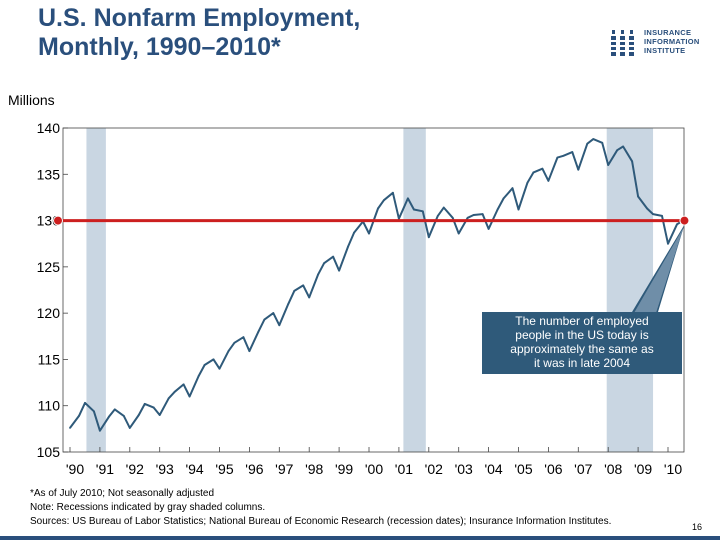 The width and height of the screenshot is (720, 540). Describe the element at coordinates (360, 538) in the screenshot. I see `footer-bar` at that location.